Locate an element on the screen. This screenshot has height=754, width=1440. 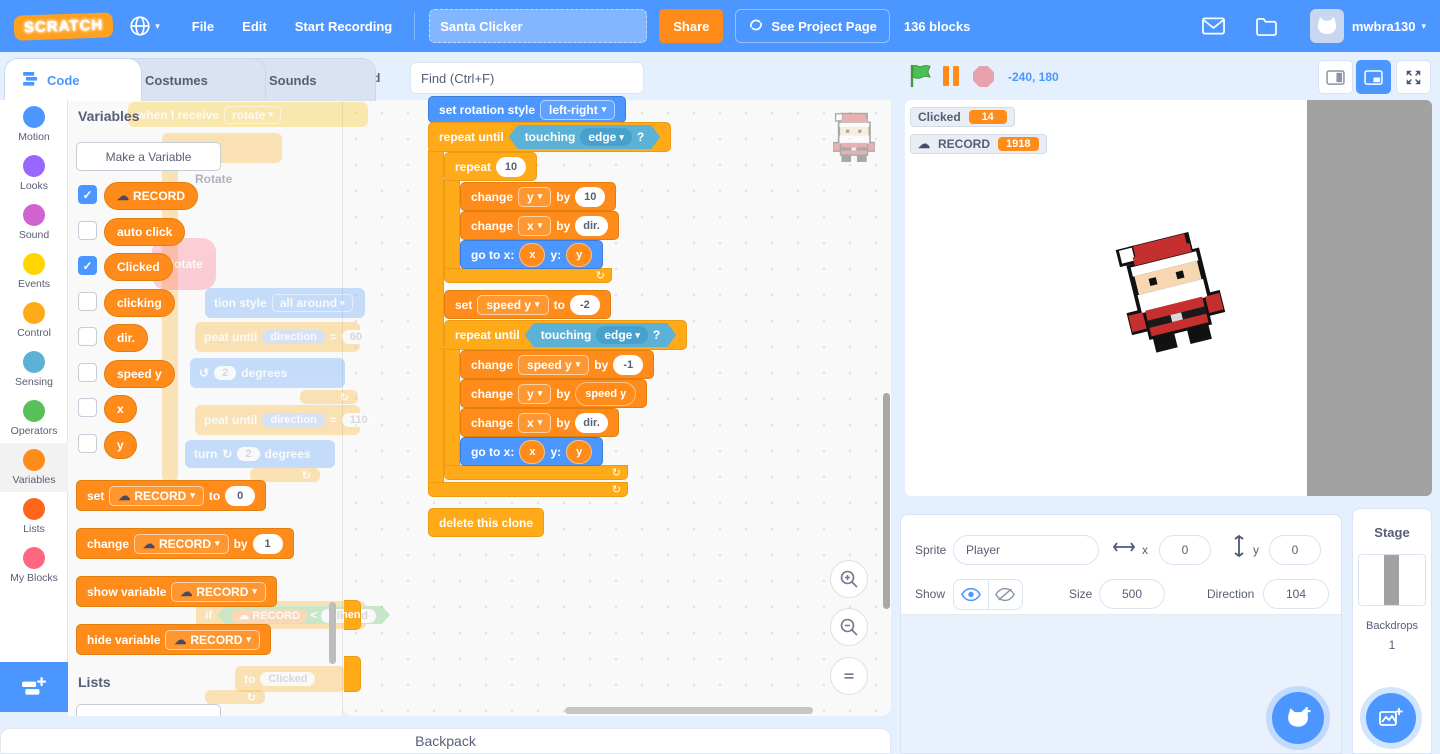
palette-hide-variable-block: hide variable ☁ RECORD ▾ is located at coordinates (173, 639).